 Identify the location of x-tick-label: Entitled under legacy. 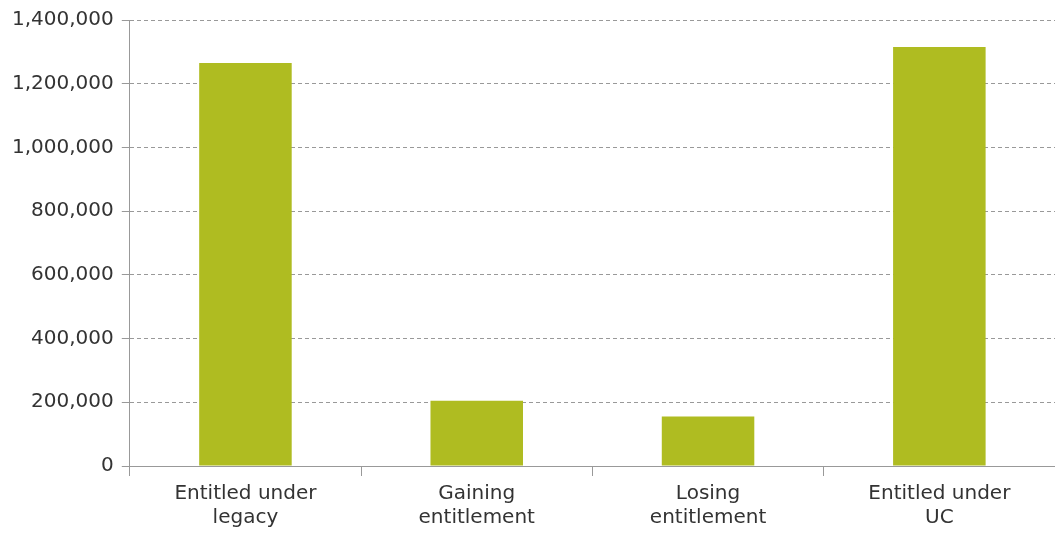
(246, 504).